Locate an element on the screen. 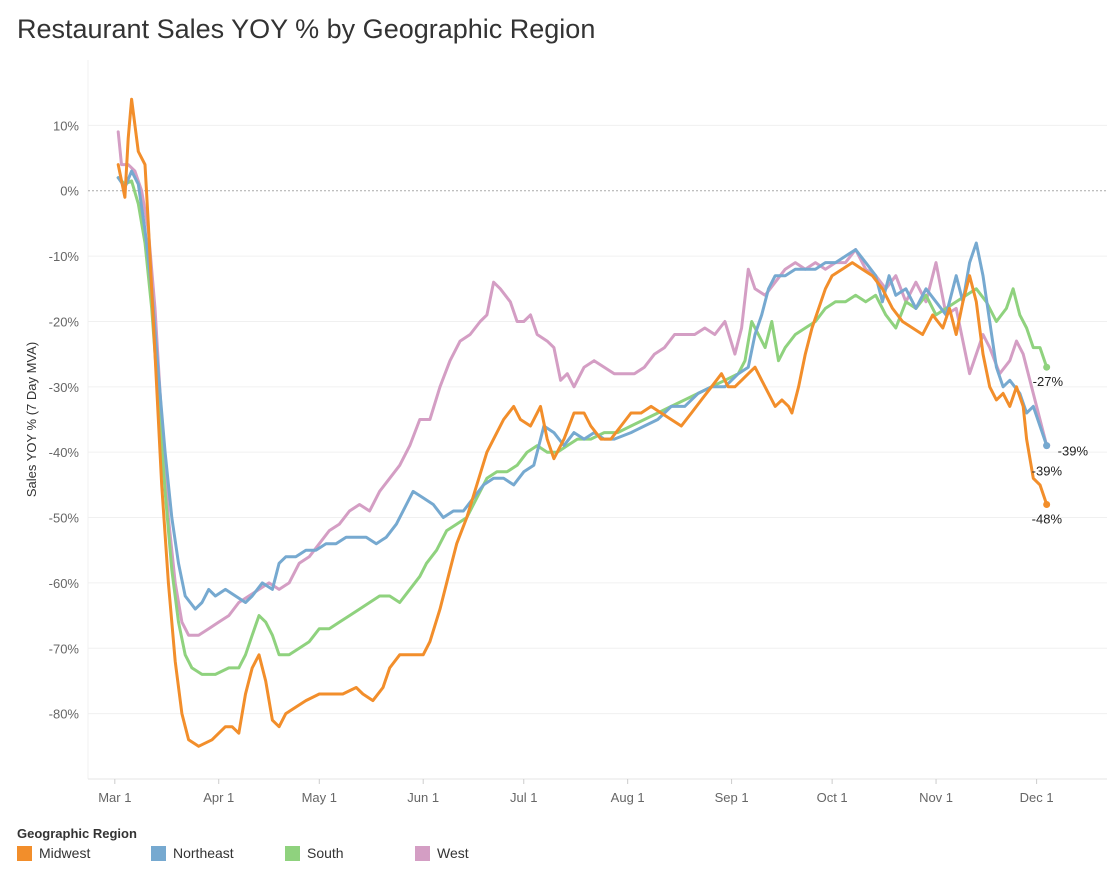 This screenshot has height=896, width=1120. x-tick-label: Mar 1 is located at coordinates (114, 797).